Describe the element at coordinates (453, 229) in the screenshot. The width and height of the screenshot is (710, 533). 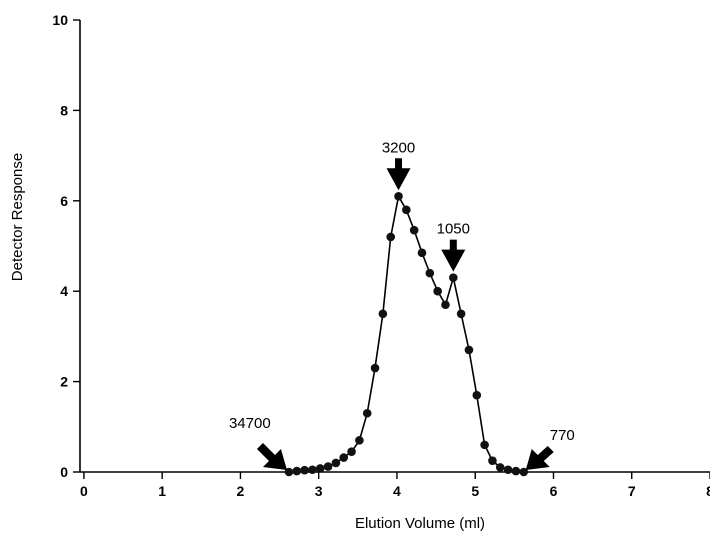
I see `annotation-label: 1050` at that location.